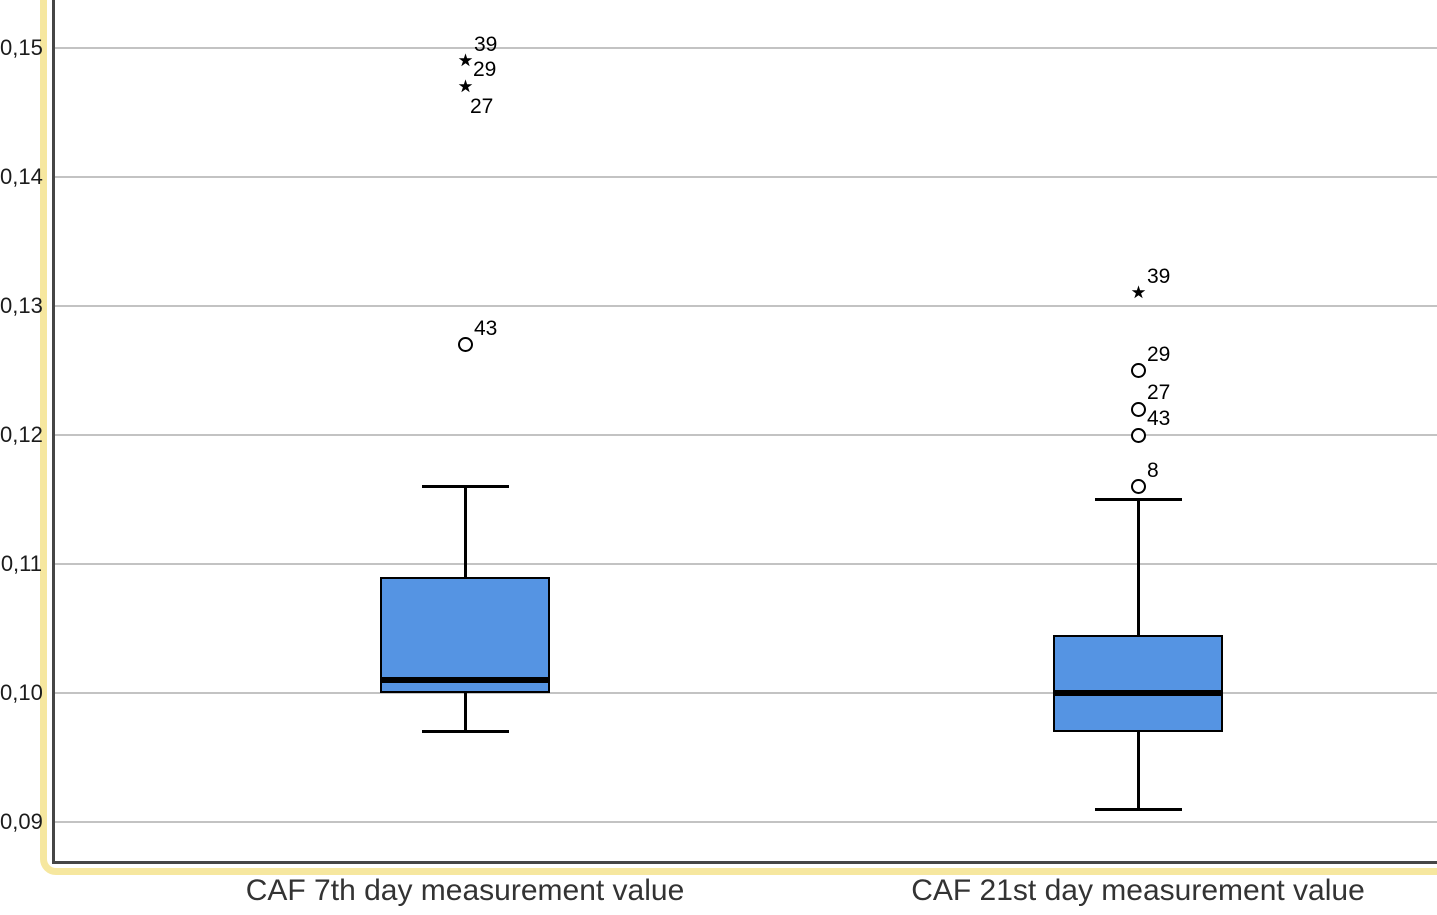 The image size is (1437, 915). Describe the element at coordinates (465, 890) in the screenshot. I see `category-axis-label: CAF 7th day measurement value` at that location.